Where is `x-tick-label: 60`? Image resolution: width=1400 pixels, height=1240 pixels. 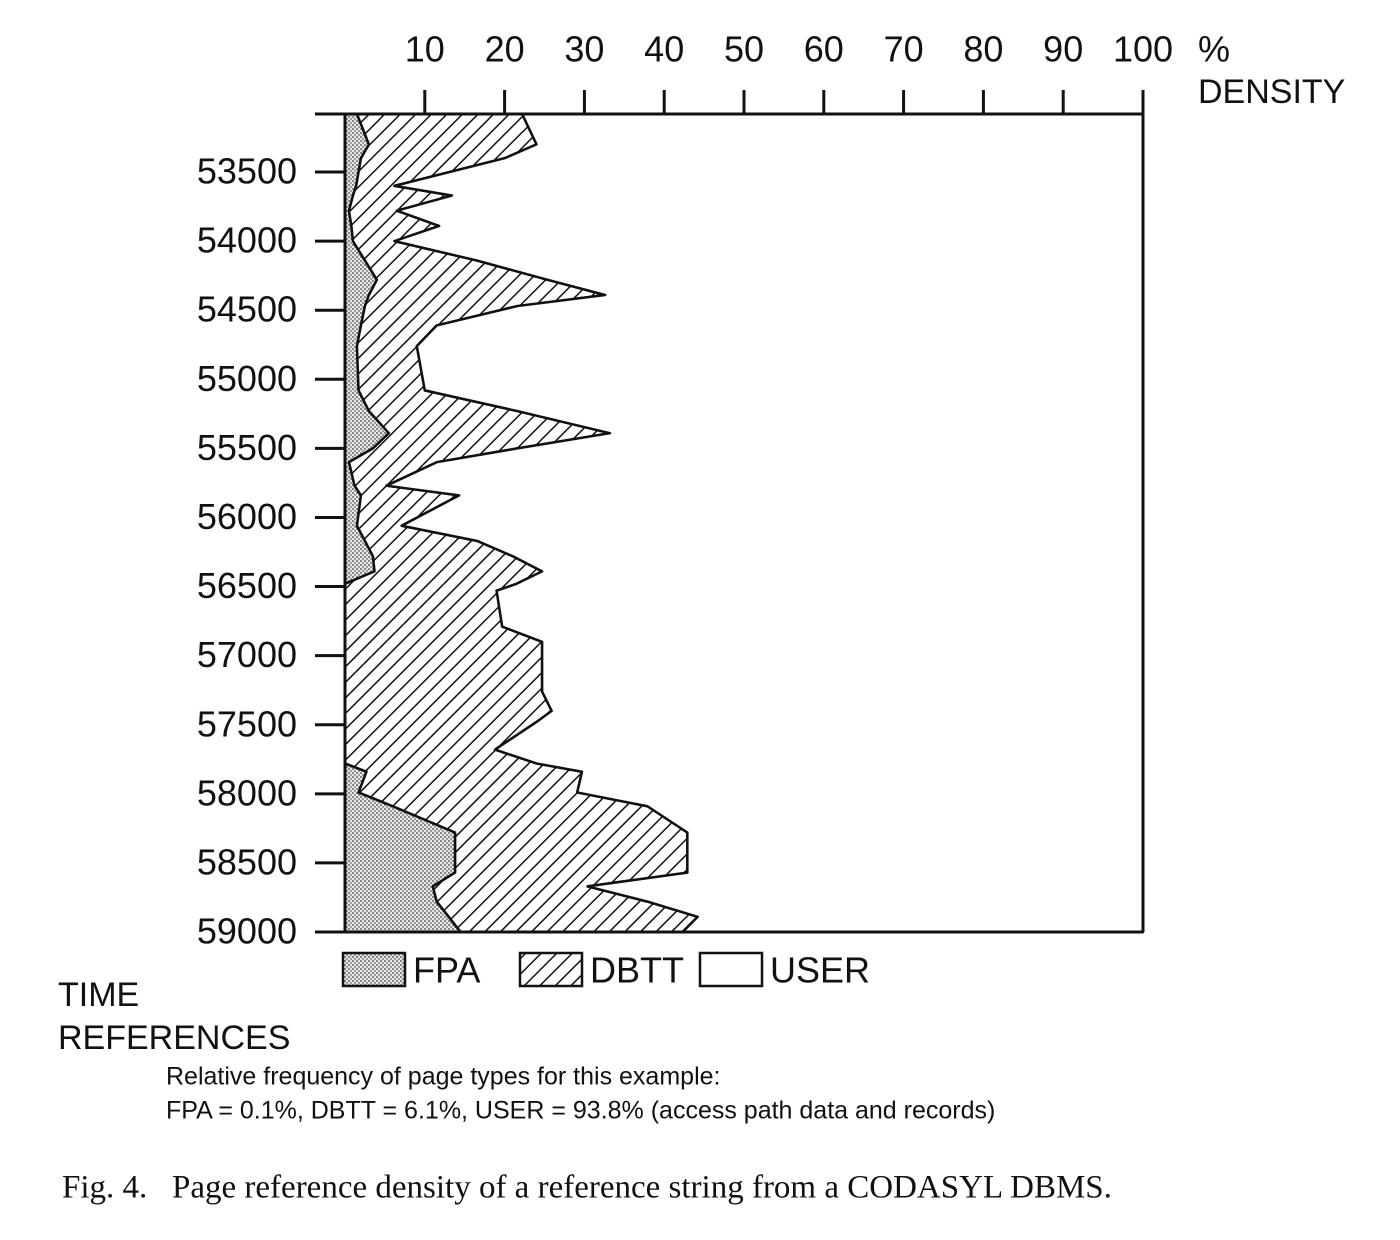
x-tick-label: 60 is located at coordinates (824, 49).